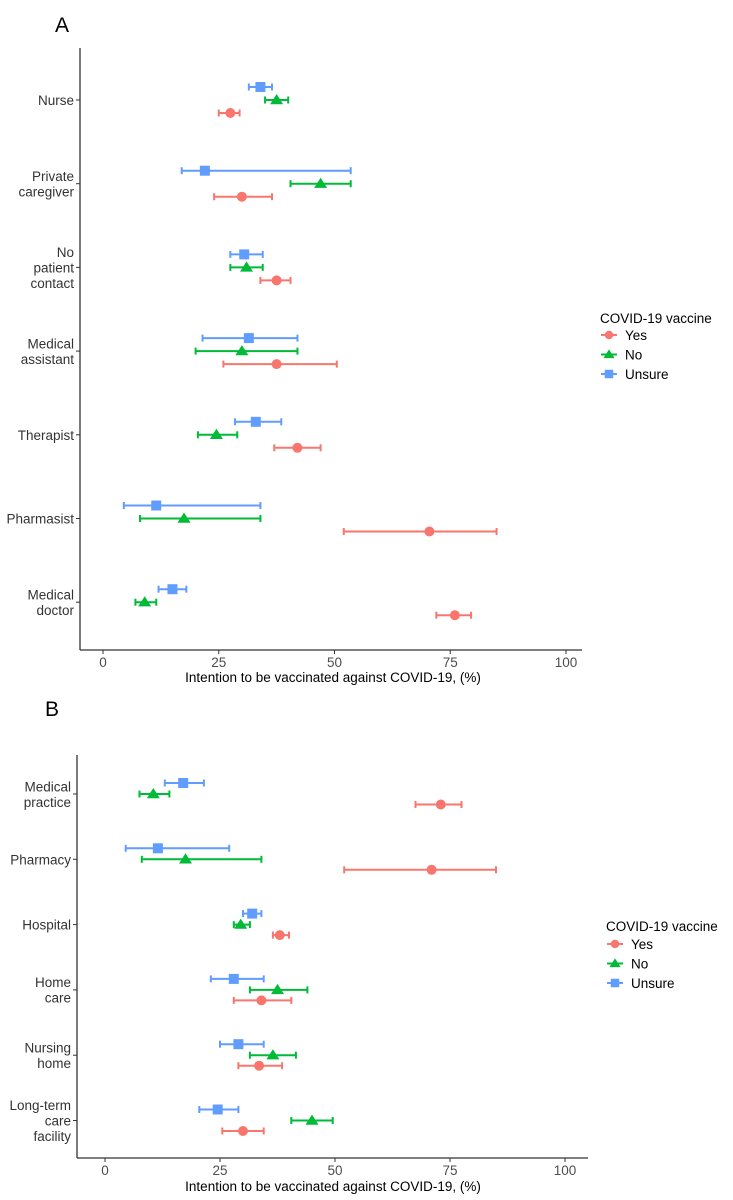  I want to click on panel-label: A, so click(62, 25).